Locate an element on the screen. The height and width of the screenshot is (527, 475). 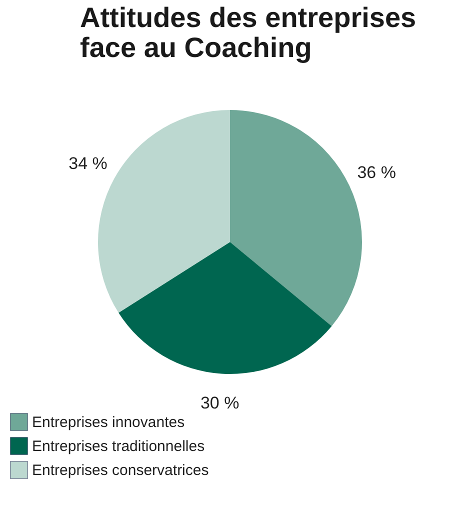
legend-label: Entreprises innovantes is located at coordinates (108, 422).